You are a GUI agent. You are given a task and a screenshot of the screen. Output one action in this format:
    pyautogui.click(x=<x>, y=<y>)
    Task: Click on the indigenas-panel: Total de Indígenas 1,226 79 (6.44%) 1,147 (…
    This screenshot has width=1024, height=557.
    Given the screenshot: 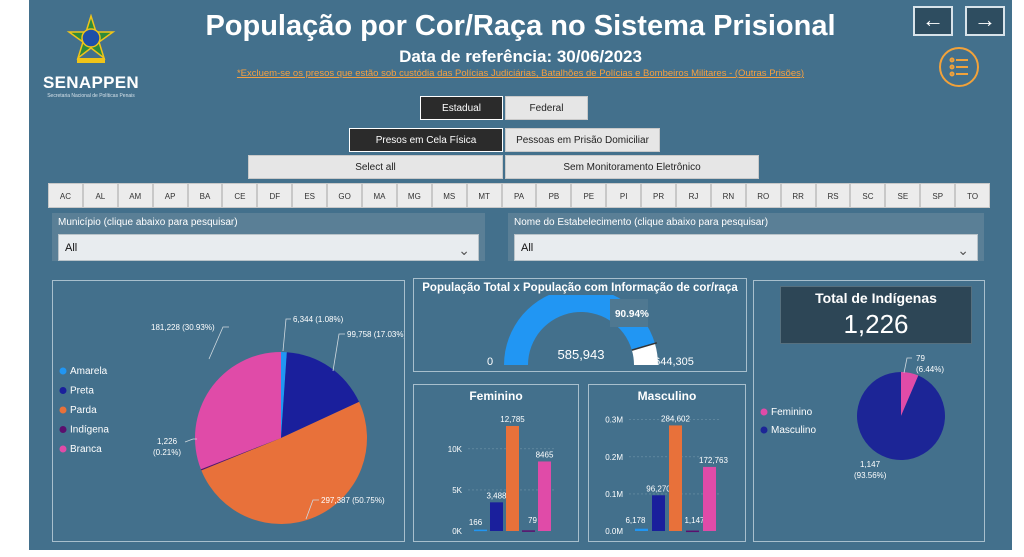 What is the action you would take?
    pyautogui.click(x=869, y=411)
    